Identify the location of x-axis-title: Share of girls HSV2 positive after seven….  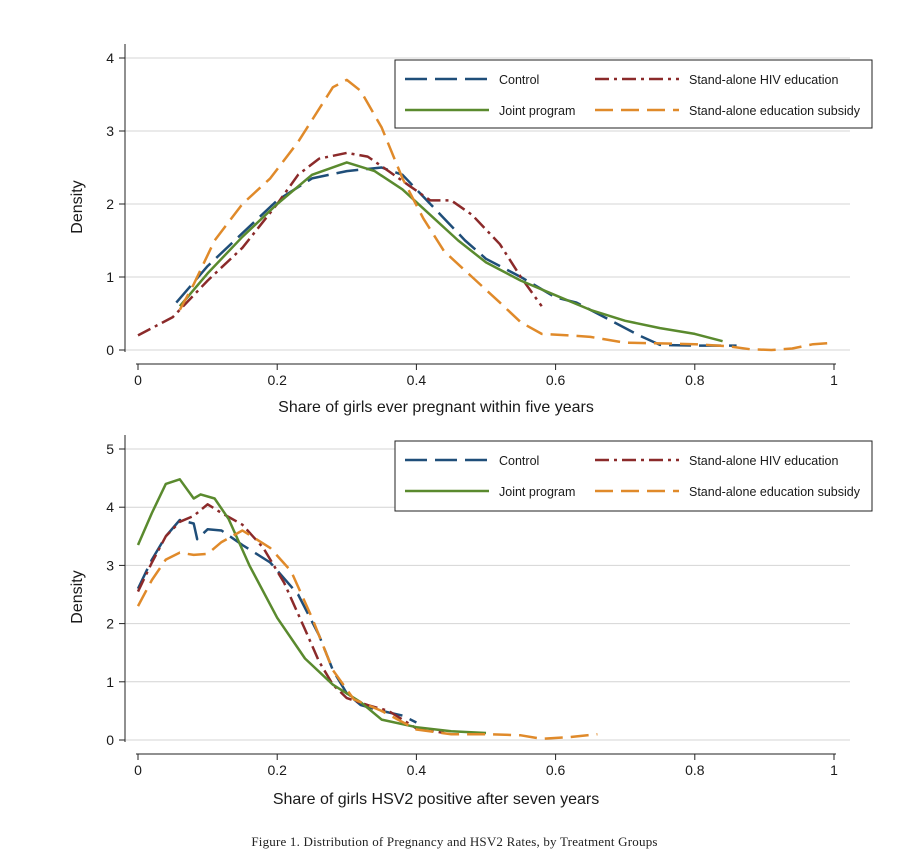
(436, 799).